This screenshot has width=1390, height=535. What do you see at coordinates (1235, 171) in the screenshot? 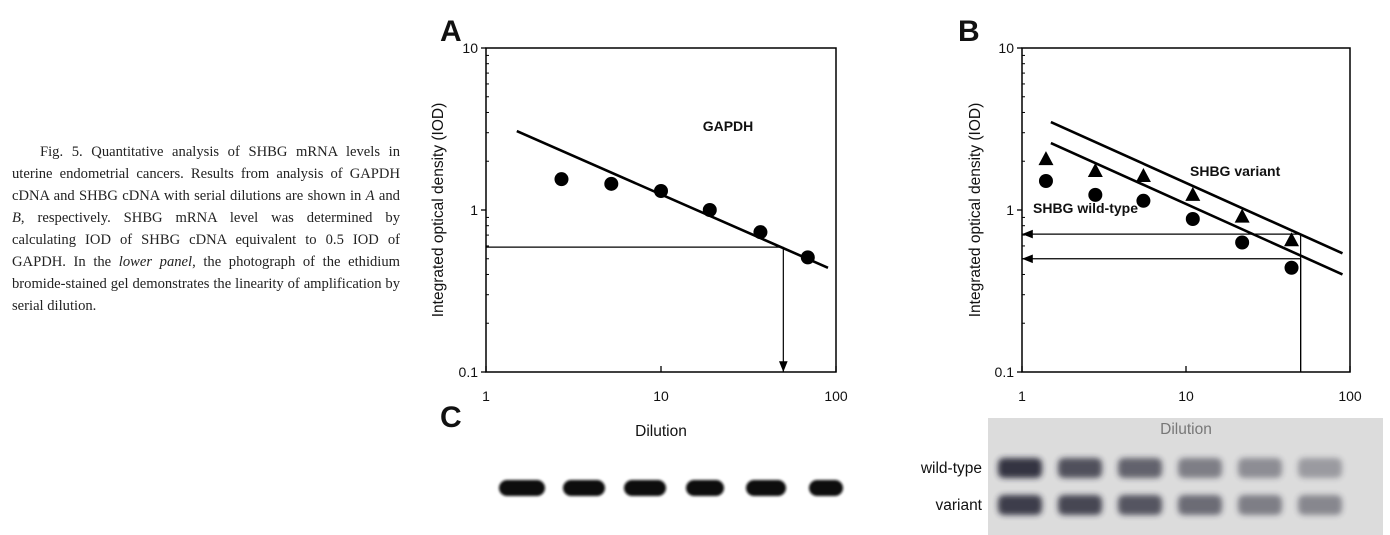
I see `series-label: SHBG variant` at bounding box center [1235, 171].